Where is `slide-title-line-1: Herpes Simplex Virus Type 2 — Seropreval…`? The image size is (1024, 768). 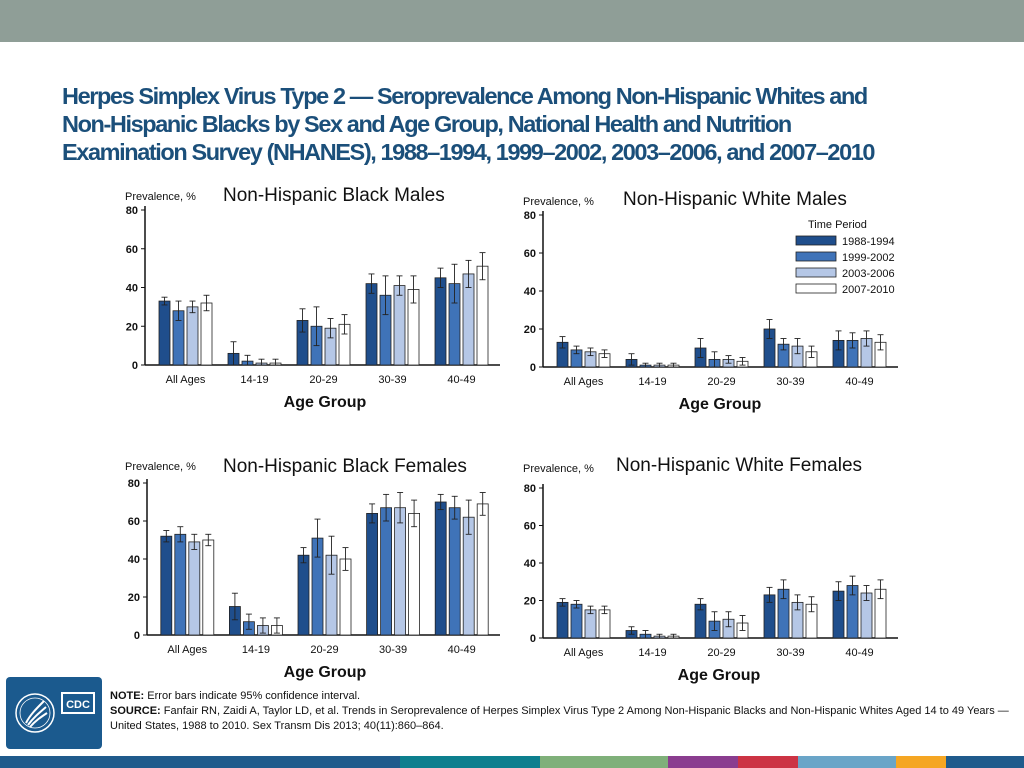
slide-title-line-1: Herpes Simplex Virus Type 2 — Seropreval… is located at coordinates (465, 96).